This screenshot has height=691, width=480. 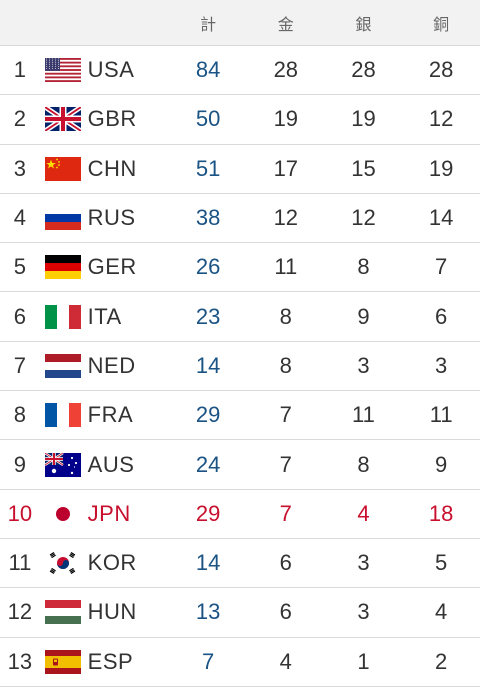 I want to click on bronze-medals: 2, so click(x=441, y=661).